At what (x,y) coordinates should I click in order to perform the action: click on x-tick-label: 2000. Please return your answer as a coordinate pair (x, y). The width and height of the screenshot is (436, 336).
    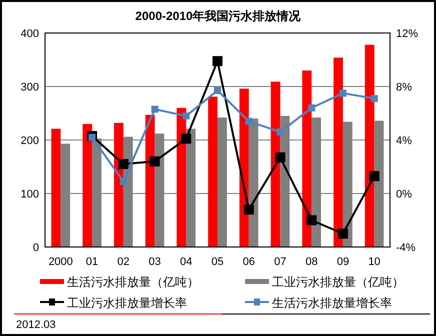
    Looking at the image, I should click on (60, 262).